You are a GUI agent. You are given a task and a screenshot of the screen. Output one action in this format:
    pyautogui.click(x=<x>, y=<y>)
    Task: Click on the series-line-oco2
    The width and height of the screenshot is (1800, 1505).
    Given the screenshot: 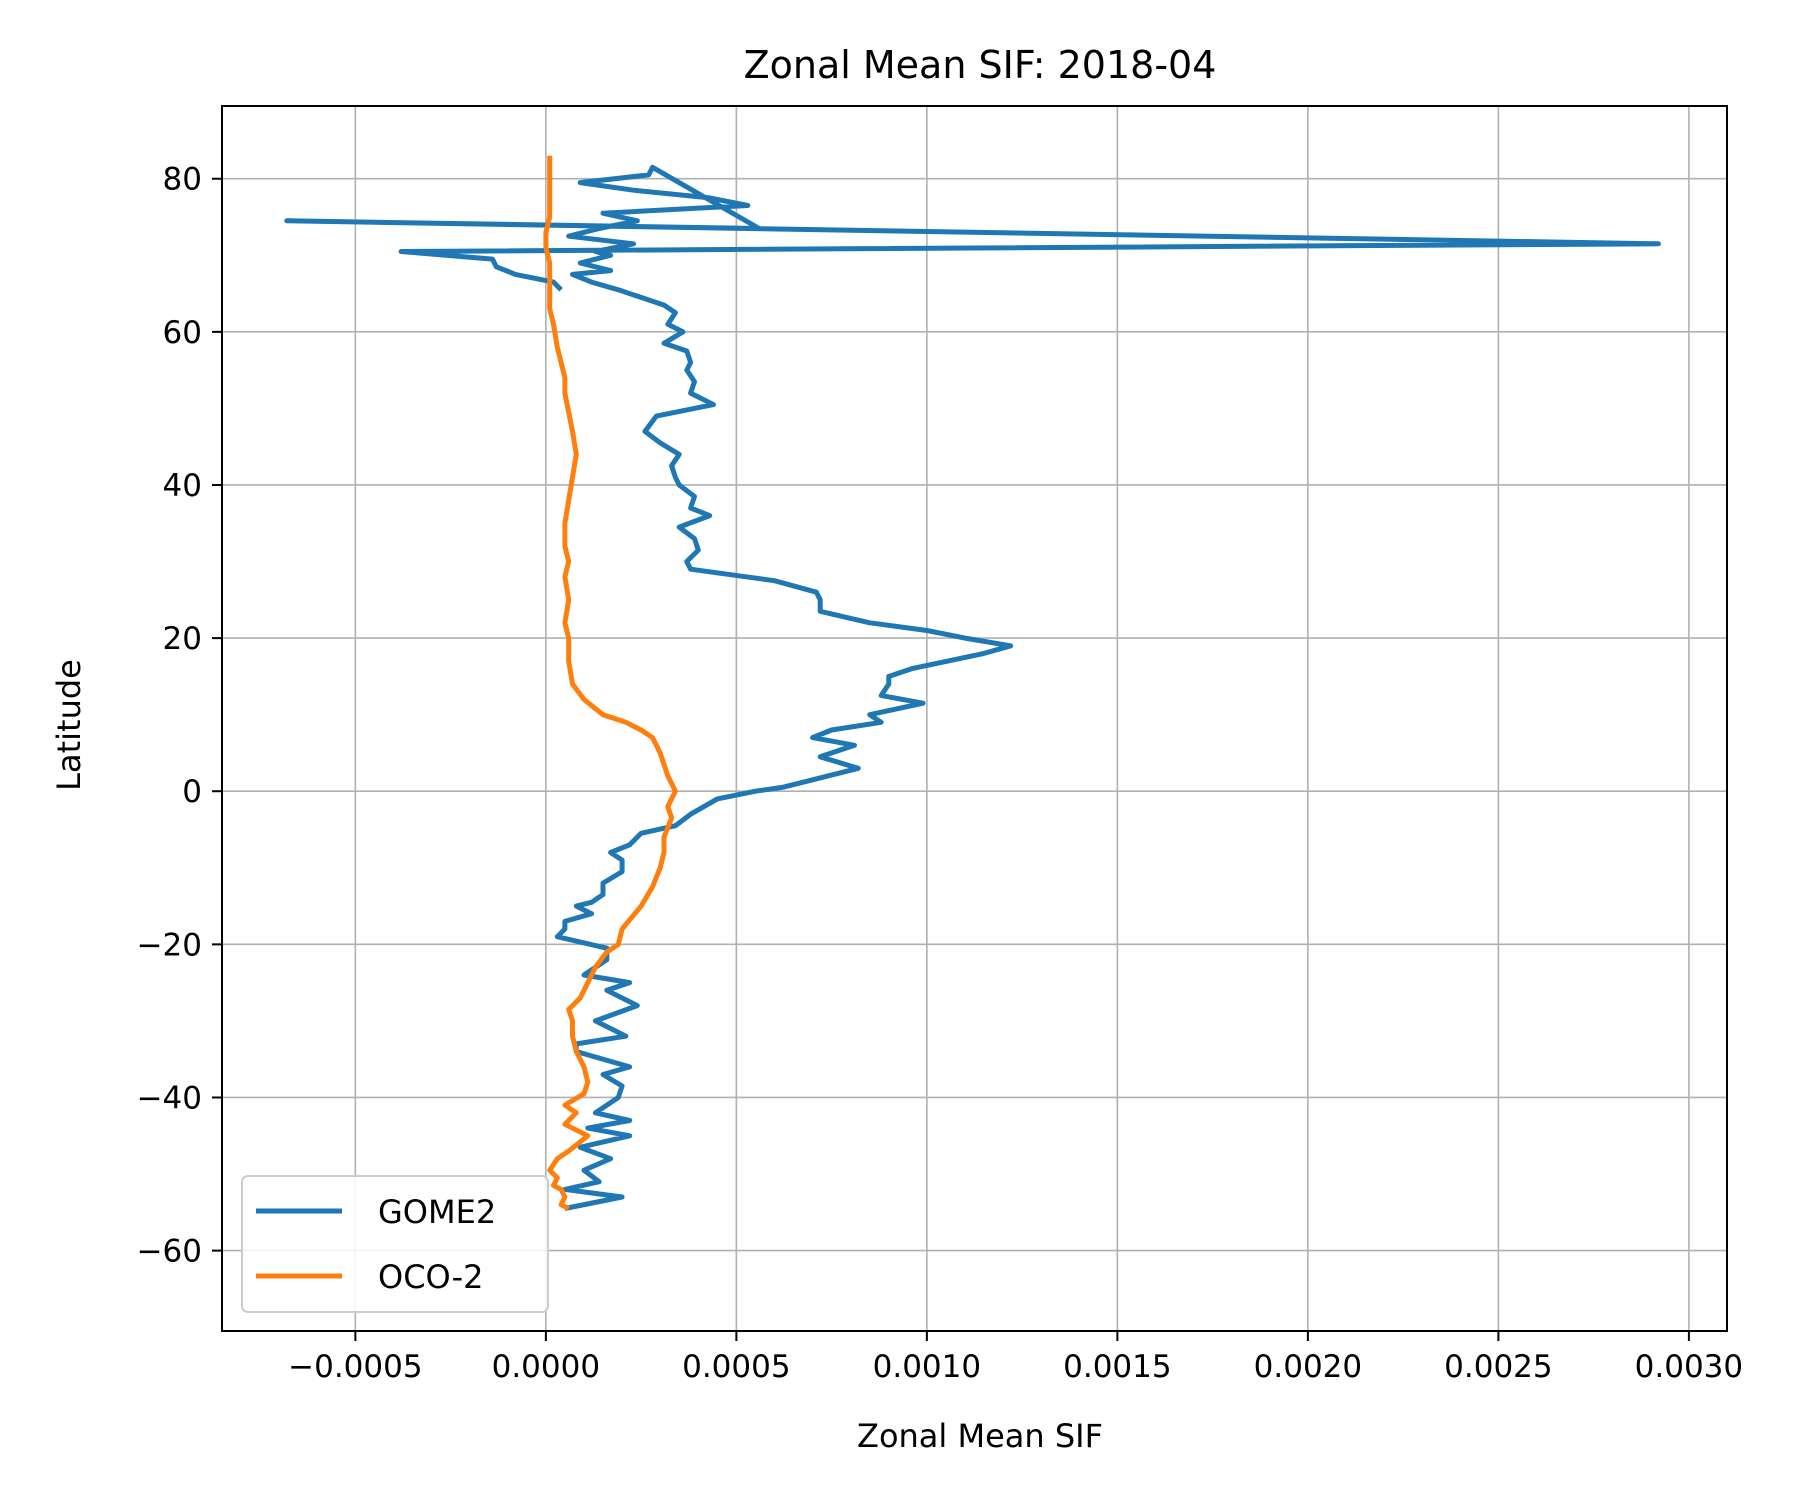 What is the action you would take?
    pyautogui.click(x=610, y=683)
    